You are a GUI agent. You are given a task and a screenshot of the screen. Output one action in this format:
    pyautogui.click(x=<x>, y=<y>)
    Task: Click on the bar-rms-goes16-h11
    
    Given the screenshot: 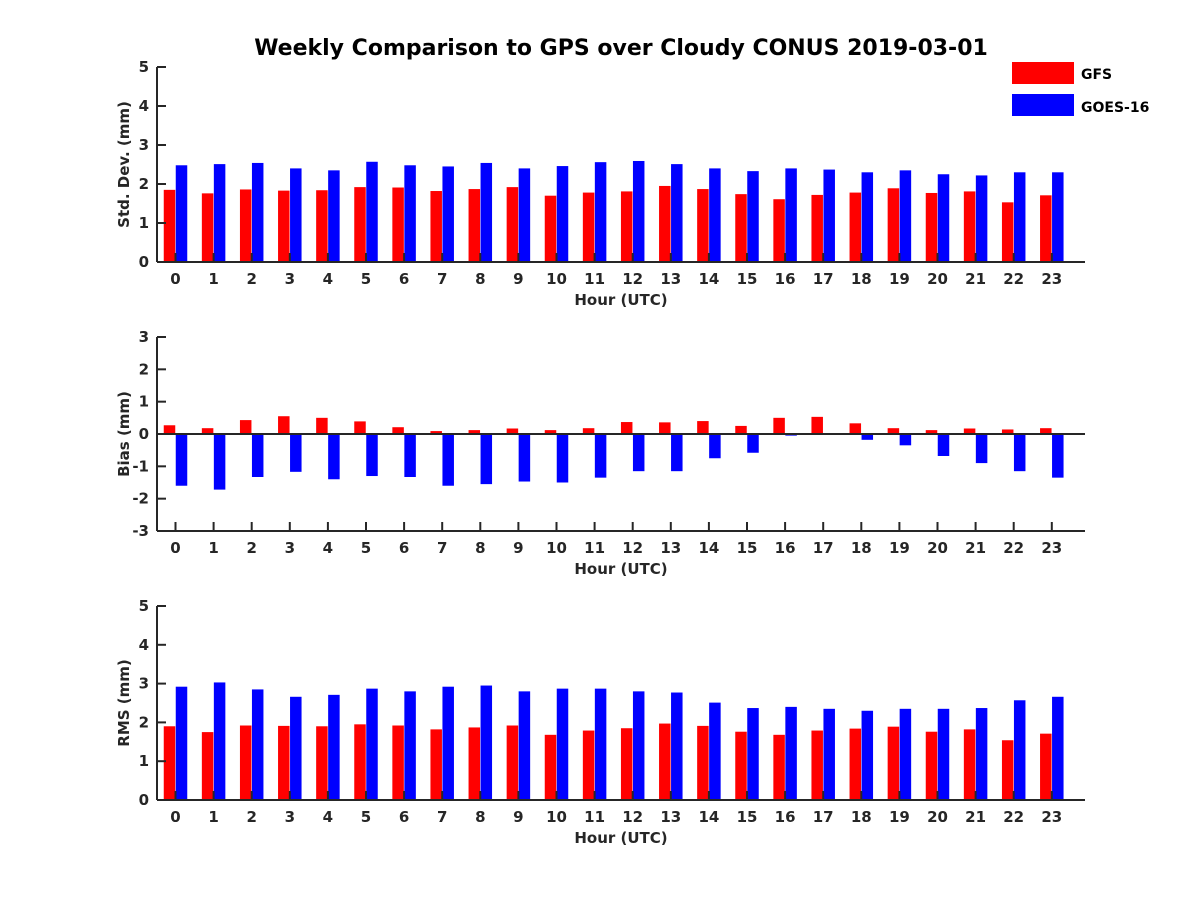 What is the action you would take?
    pyautogui.click(x=600, y=744)
    